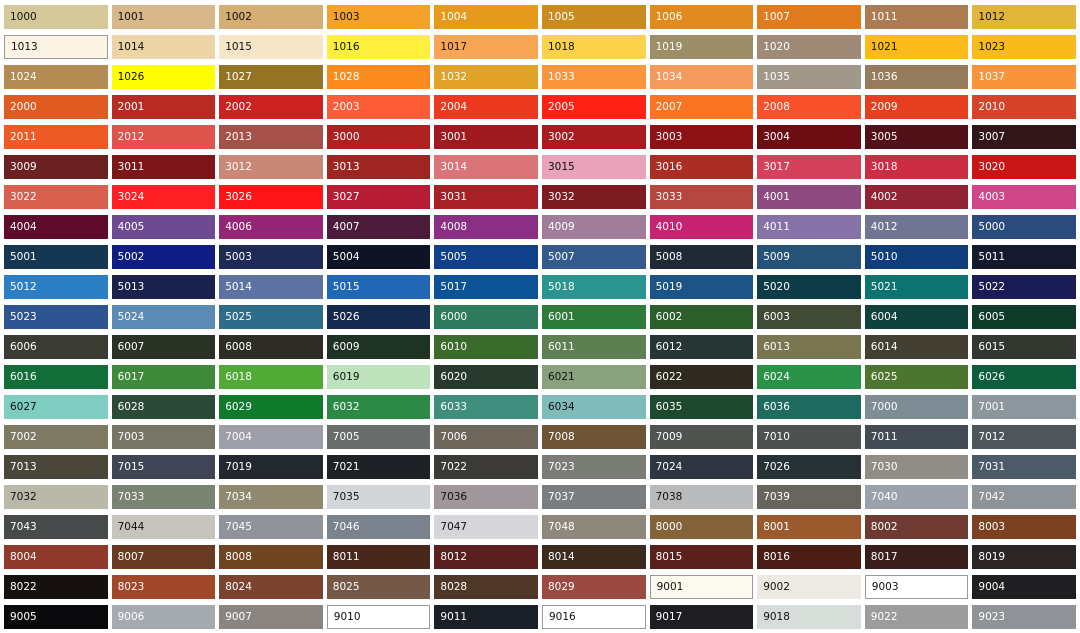  What do you see at coordinates (378, 377) in the screenshot?
I see `color-swatch-6019: 6019` at bounding box center [378, 377].